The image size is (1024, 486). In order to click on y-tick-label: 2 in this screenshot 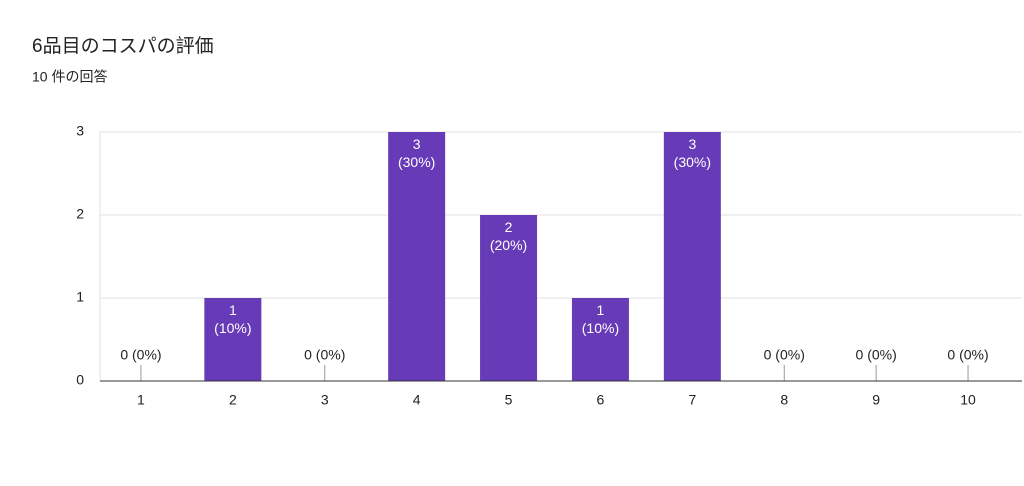, I will do `click(80, 214)`.